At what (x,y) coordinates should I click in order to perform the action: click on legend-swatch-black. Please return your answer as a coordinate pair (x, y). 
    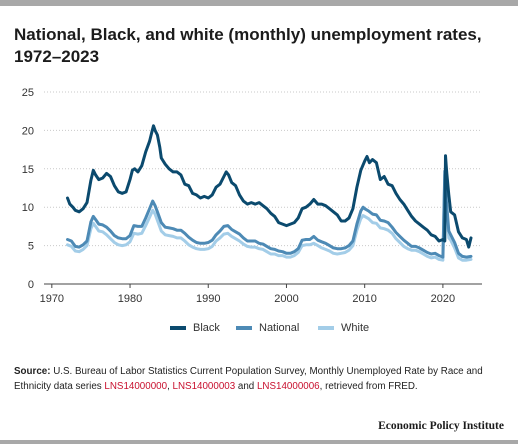
    Looking at the image, I should click on (178, 328).